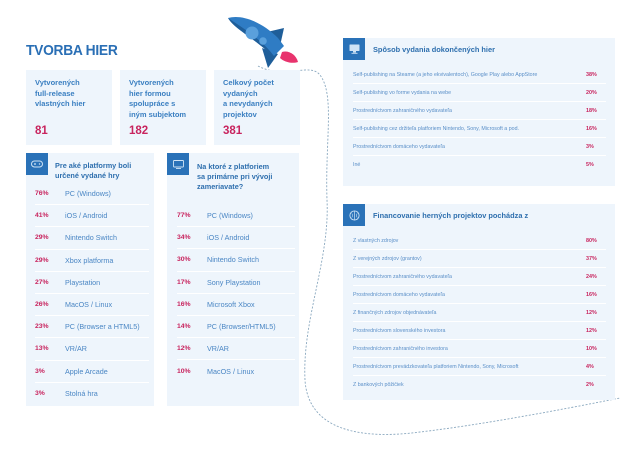  I want to click on list-item: 12% VR/AR, so click(236, 349).